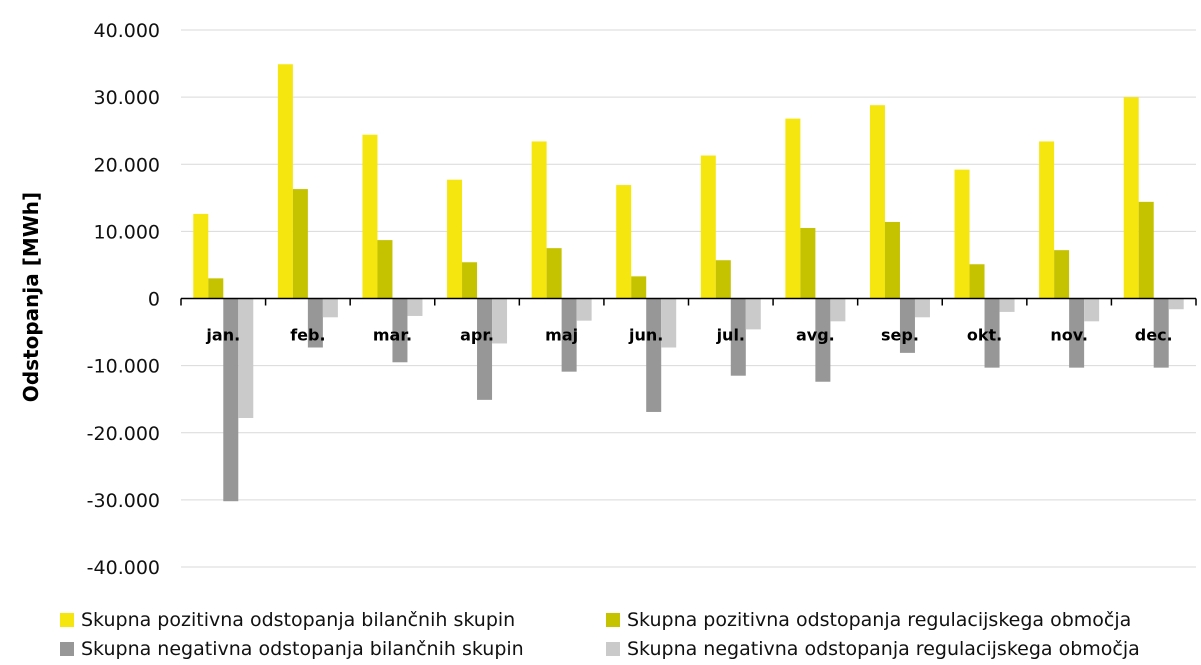 The width and height of the screenshot is (1201, 665). I want to click on y-tick-label: 40.000, so click(127, 31).